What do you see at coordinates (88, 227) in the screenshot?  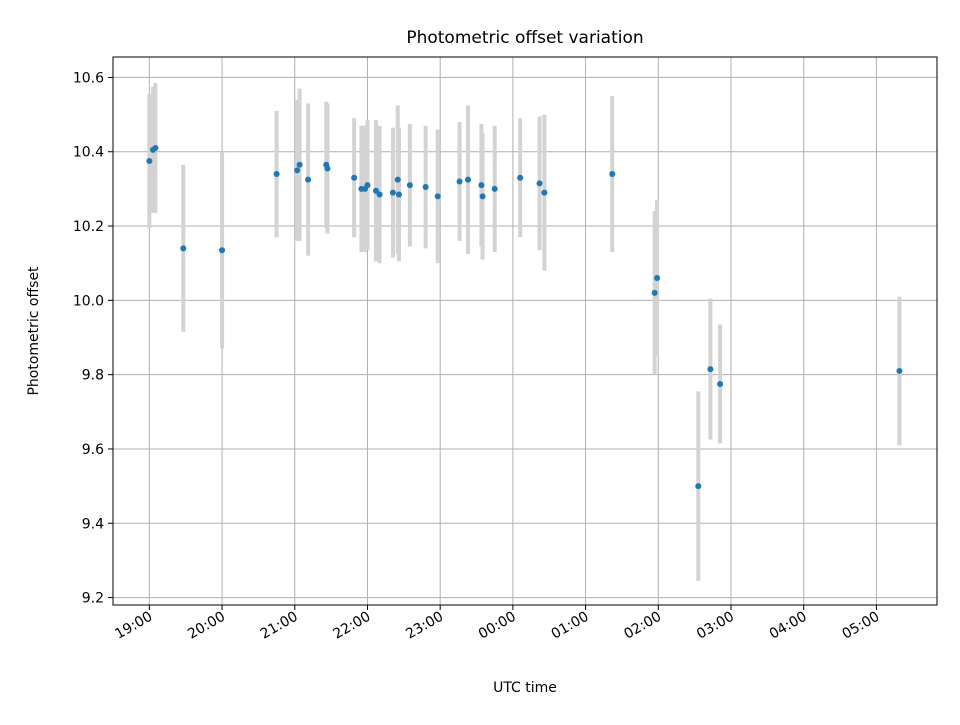 I see `y-tick-label: 10.2` at bounding box center [88, 227].